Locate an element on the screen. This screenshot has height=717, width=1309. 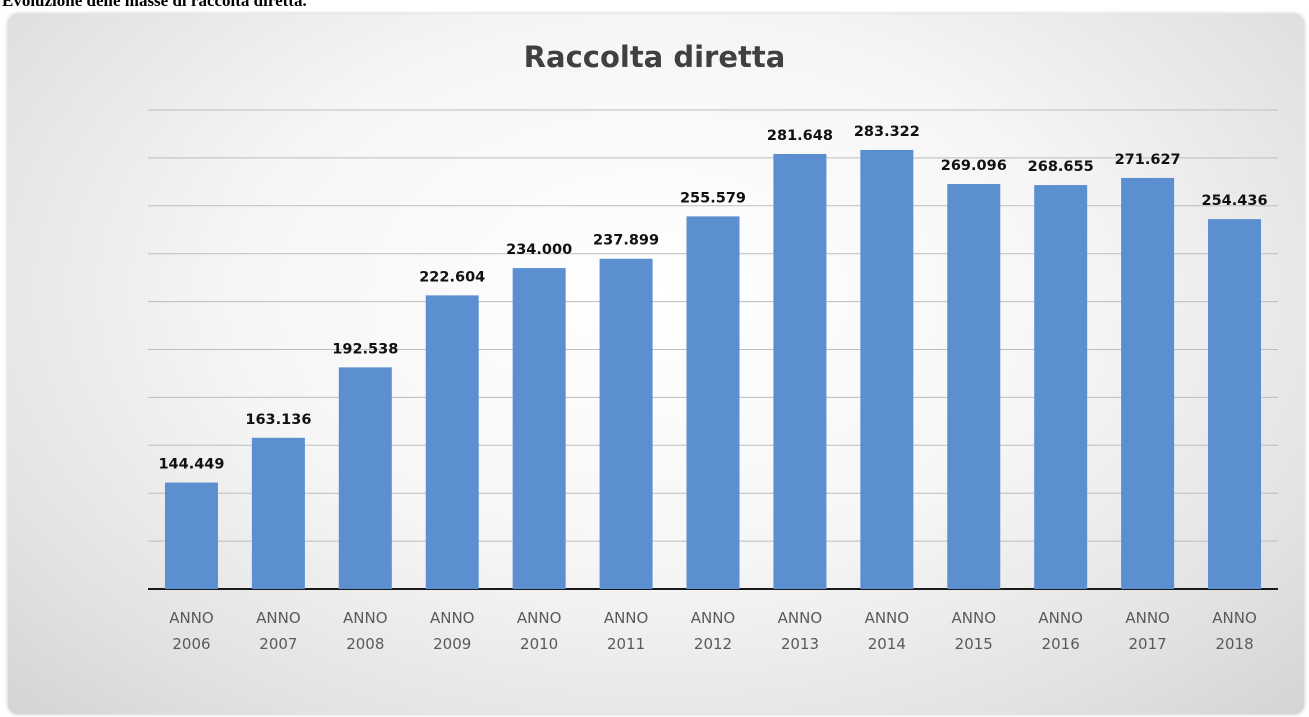
x-tick-label: 2016 is located at coordinates (1061, 644).